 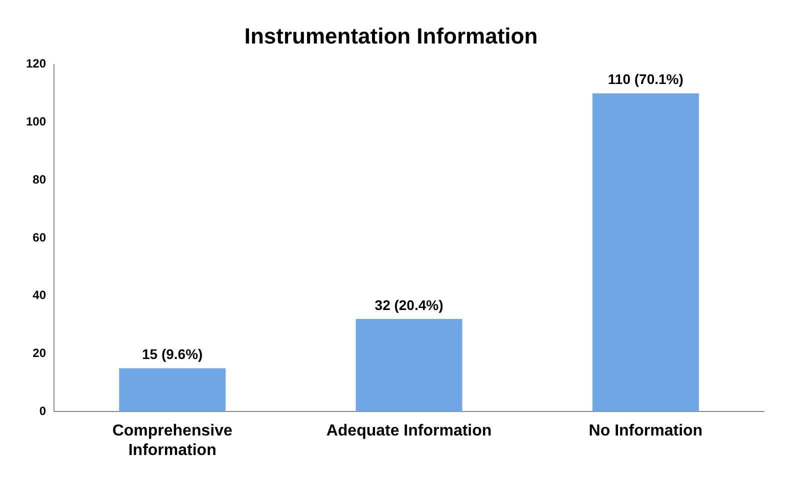 I want to click on y-tick-label: 120, so click(x=36, y=63).